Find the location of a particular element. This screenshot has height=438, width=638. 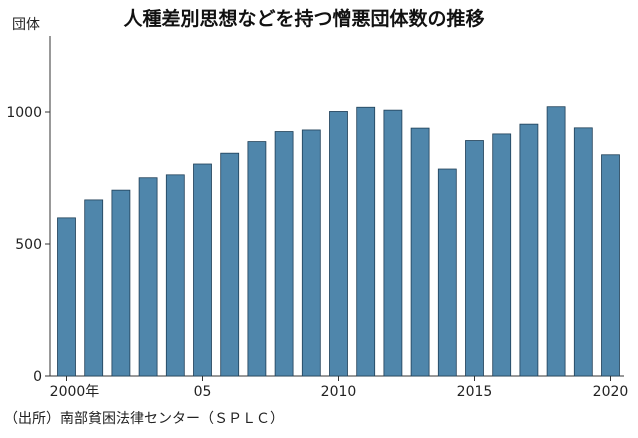

bar-2017 is located at coordinates (529, 250).